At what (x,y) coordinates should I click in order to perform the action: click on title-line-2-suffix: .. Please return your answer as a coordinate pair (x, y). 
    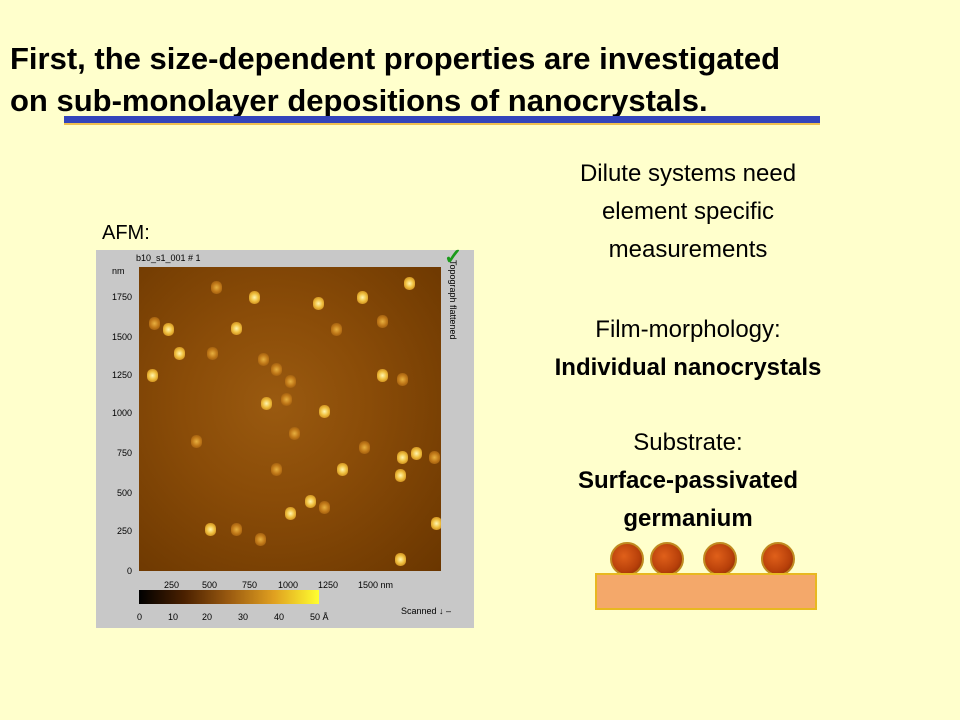
    Looking at the image, I should click on (703, 100).